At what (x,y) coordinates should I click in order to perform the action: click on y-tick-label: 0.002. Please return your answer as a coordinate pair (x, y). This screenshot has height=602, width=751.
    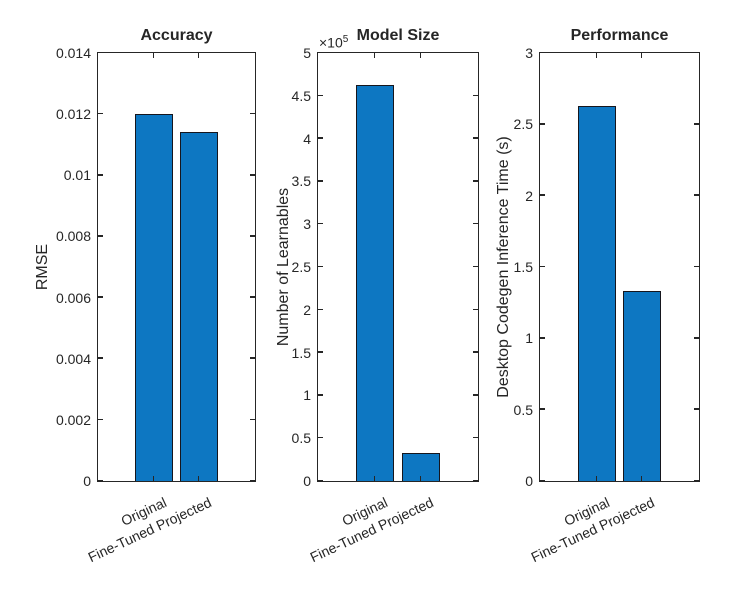
    Looking at the image, I should click on (73, 420).